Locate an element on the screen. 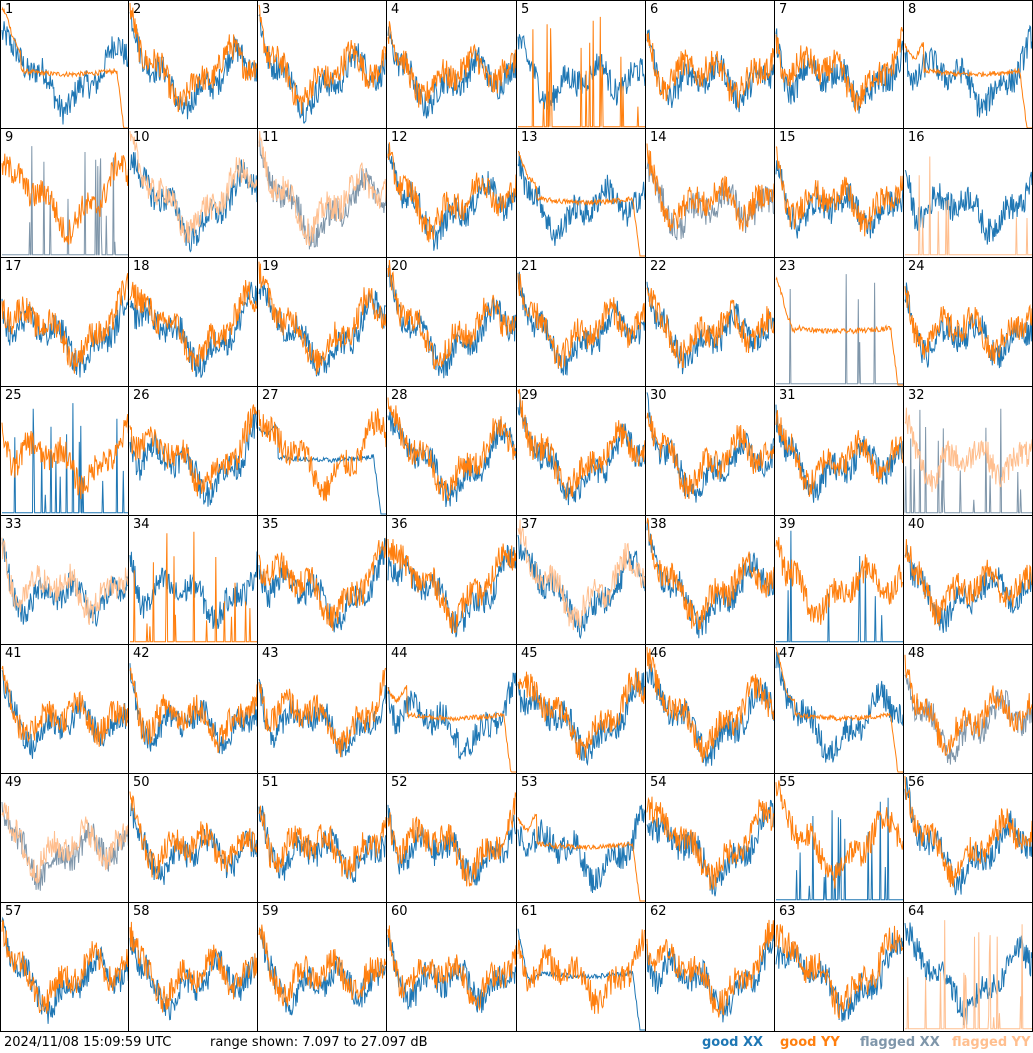 This screenshot has width=1033, height=1053. panel-30: 30 is located at coordinates (710, 451).